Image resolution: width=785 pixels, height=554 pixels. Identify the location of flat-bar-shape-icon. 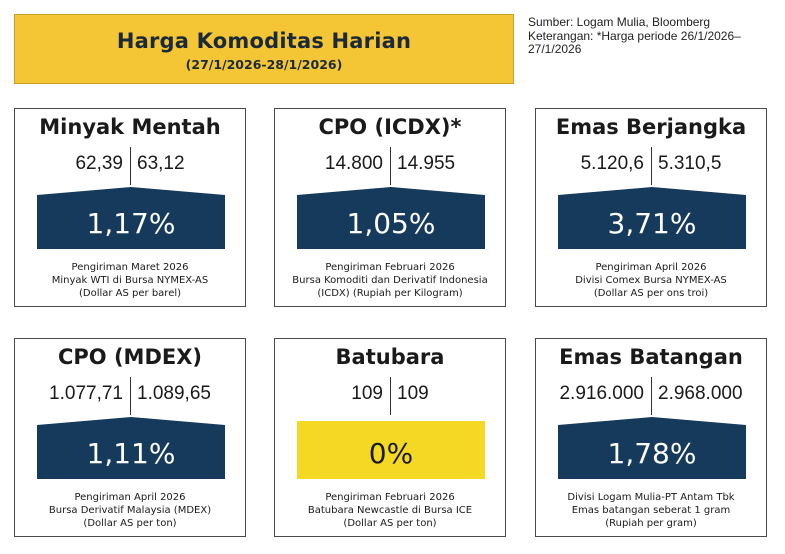
(391, 450).